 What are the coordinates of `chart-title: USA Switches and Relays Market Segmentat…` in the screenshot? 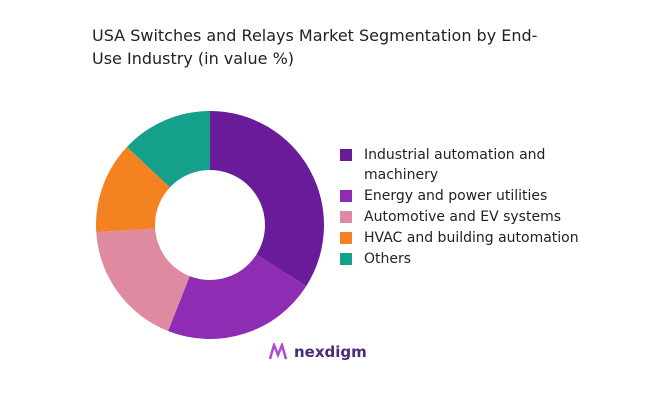 It's located at (315, 47).